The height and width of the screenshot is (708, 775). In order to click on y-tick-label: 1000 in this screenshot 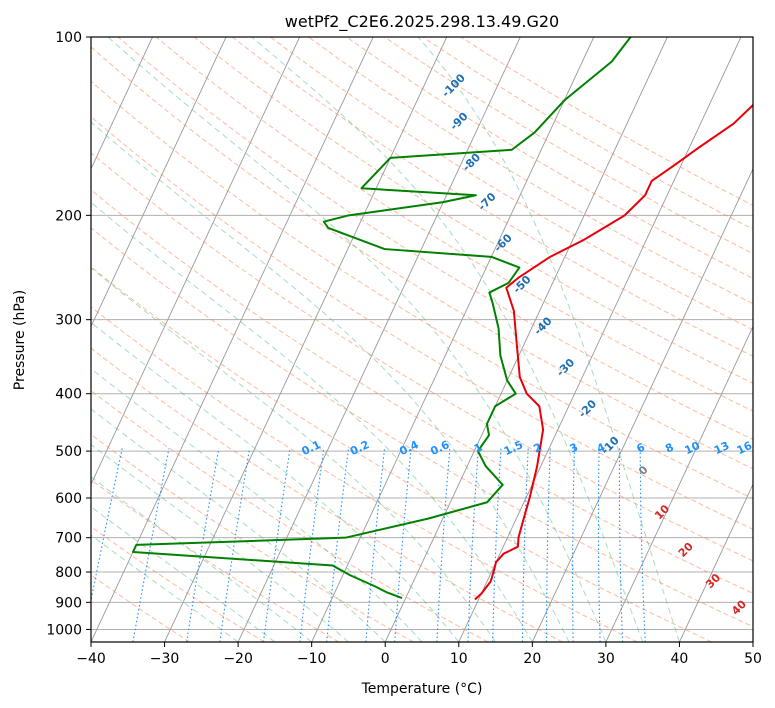, I will do `click(64, 630)`.